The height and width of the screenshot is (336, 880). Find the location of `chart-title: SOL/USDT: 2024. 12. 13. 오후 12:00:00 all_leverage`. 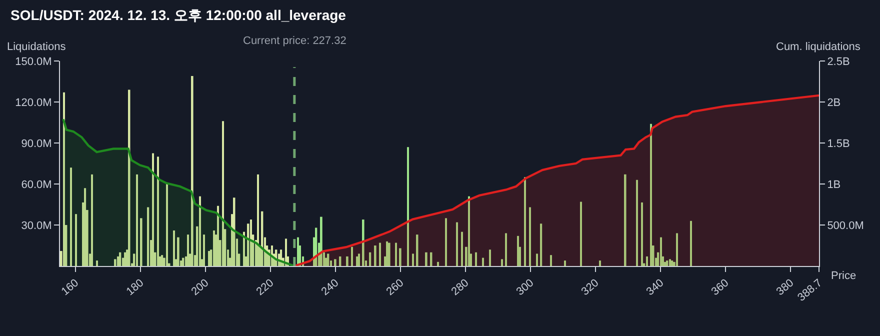

chart-title: SOL/USDT: 2024. 12. 13. 오후 12:00:00 all_leverage is located at coordinates (178, 15).